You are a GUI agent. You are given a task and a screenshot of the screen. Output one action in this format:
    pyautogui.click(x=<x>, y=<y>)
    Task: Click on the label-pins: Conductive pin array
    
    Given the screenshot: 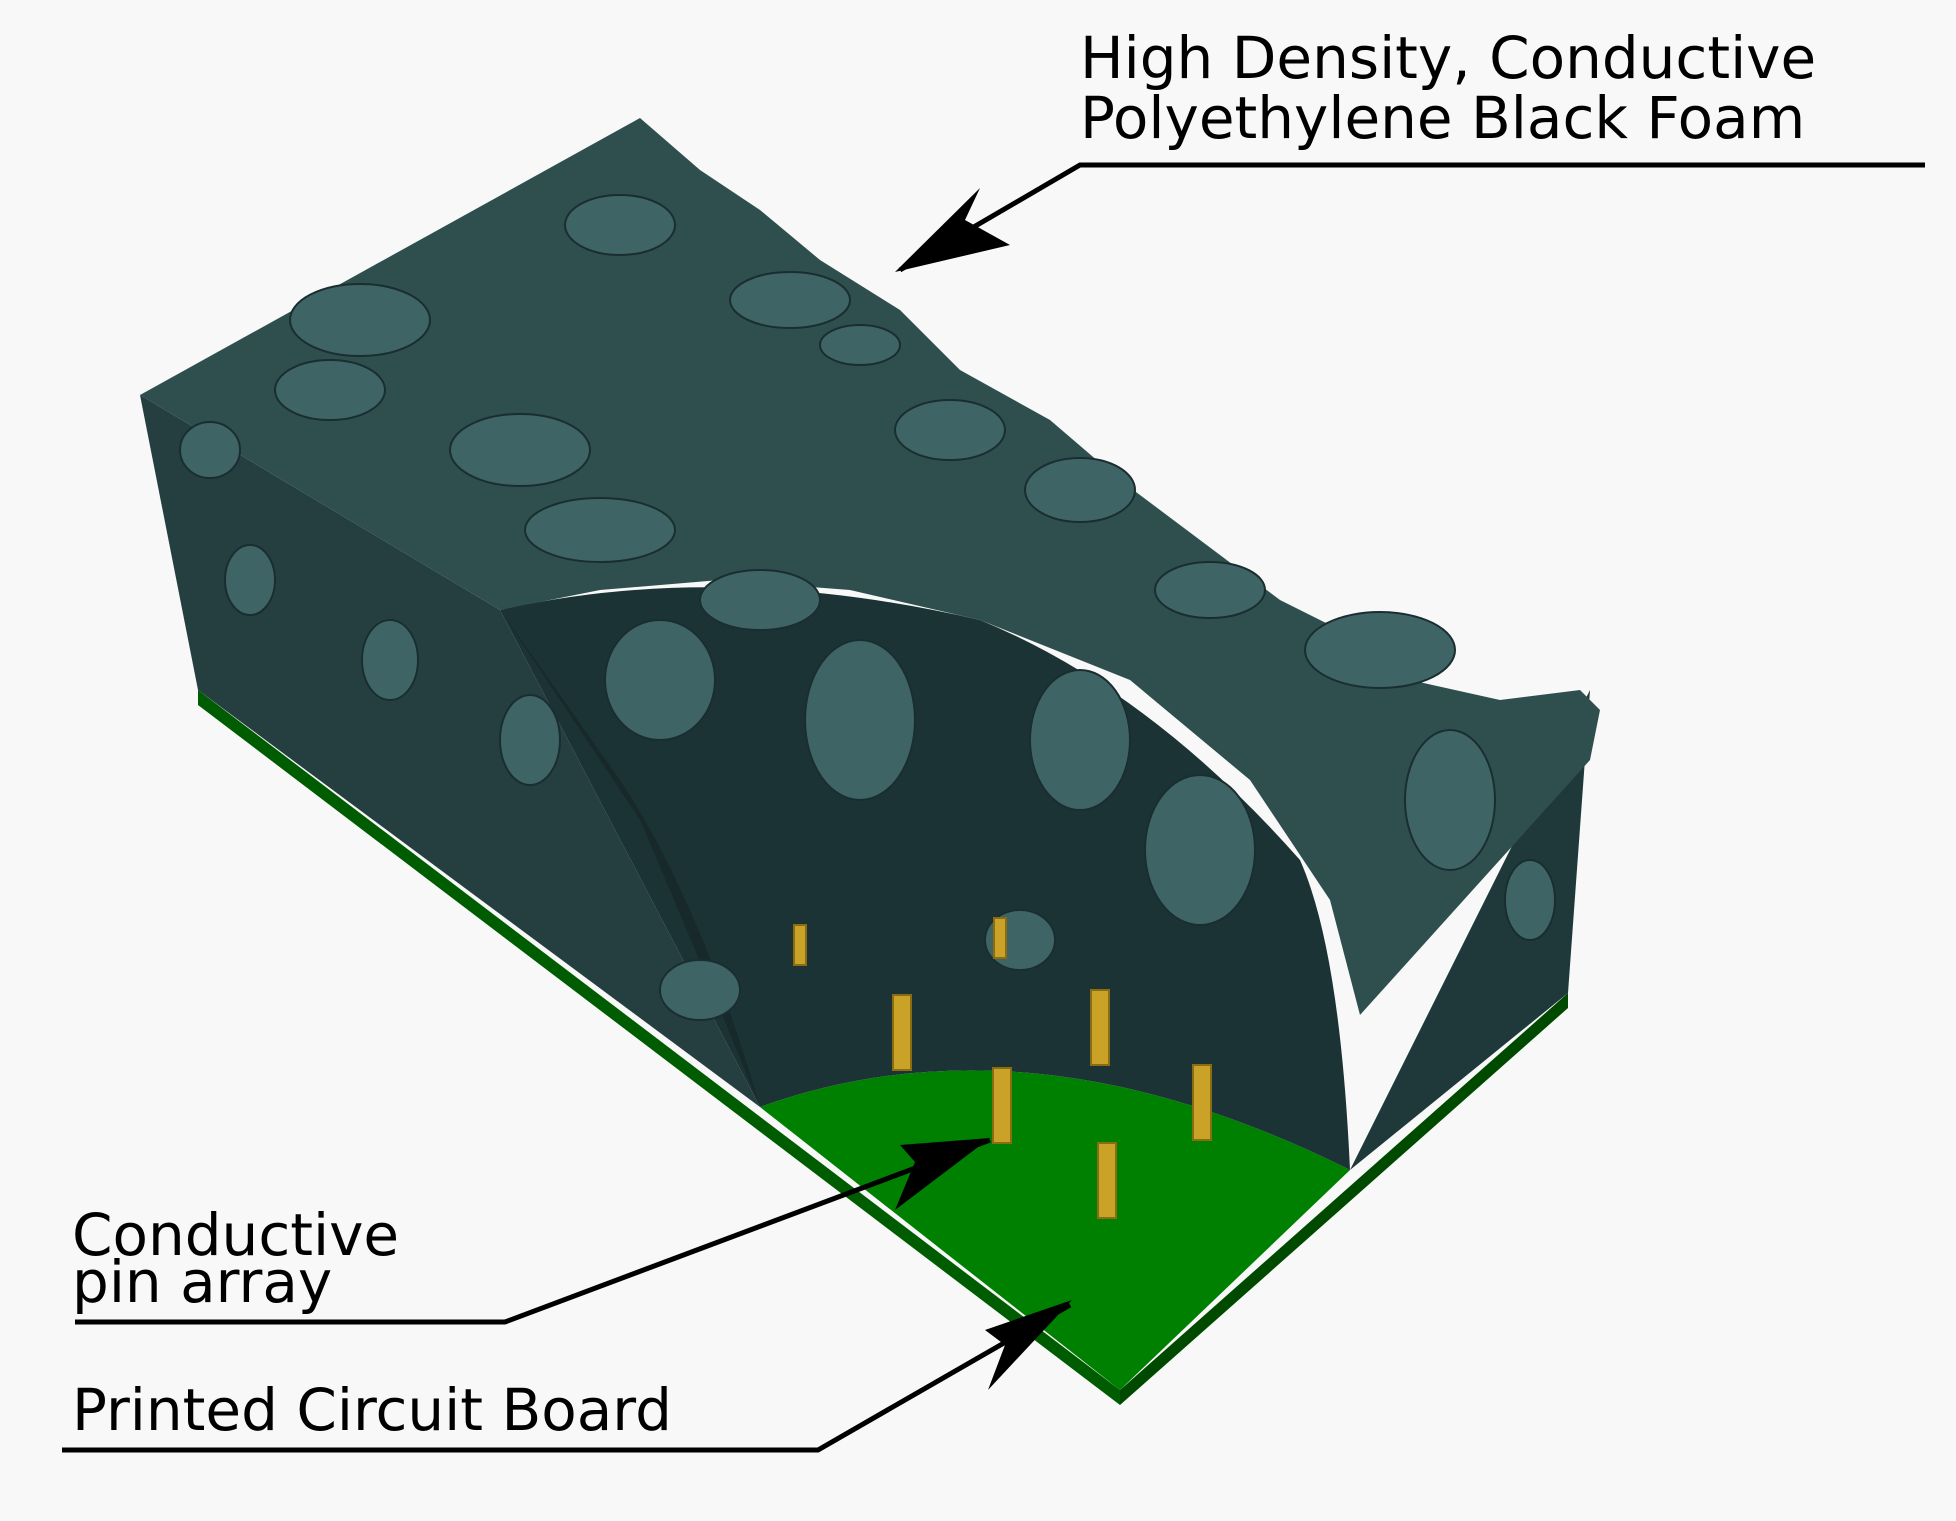 What is the action you would take?
    pyautogui.click(x=235, y=1258)
    